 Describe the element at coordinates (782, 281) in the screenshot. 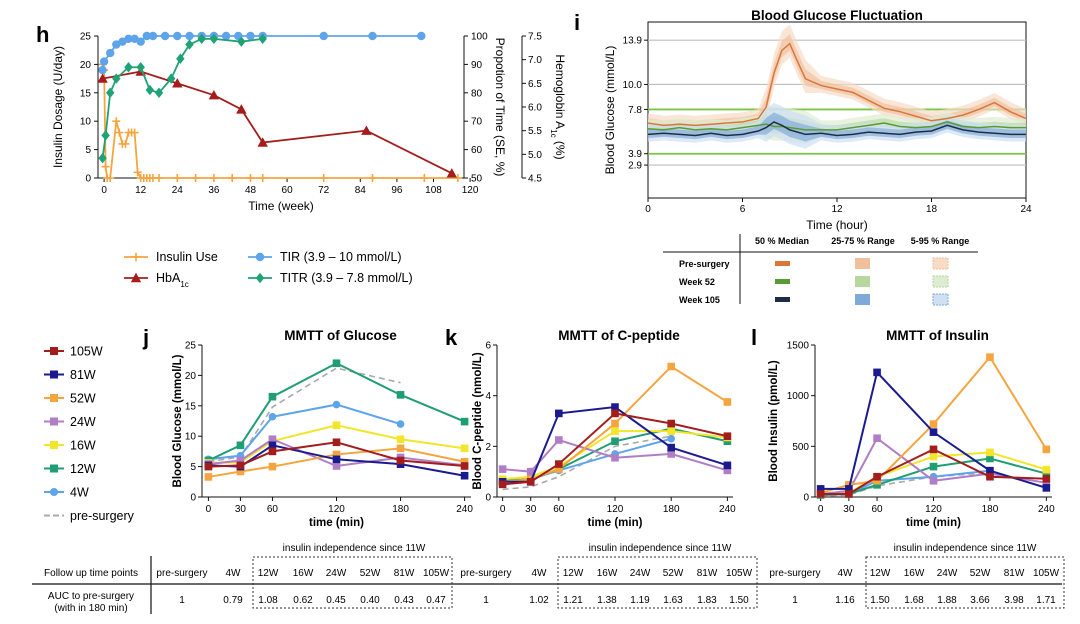

I see `i-legend-median-swatch` at that location.